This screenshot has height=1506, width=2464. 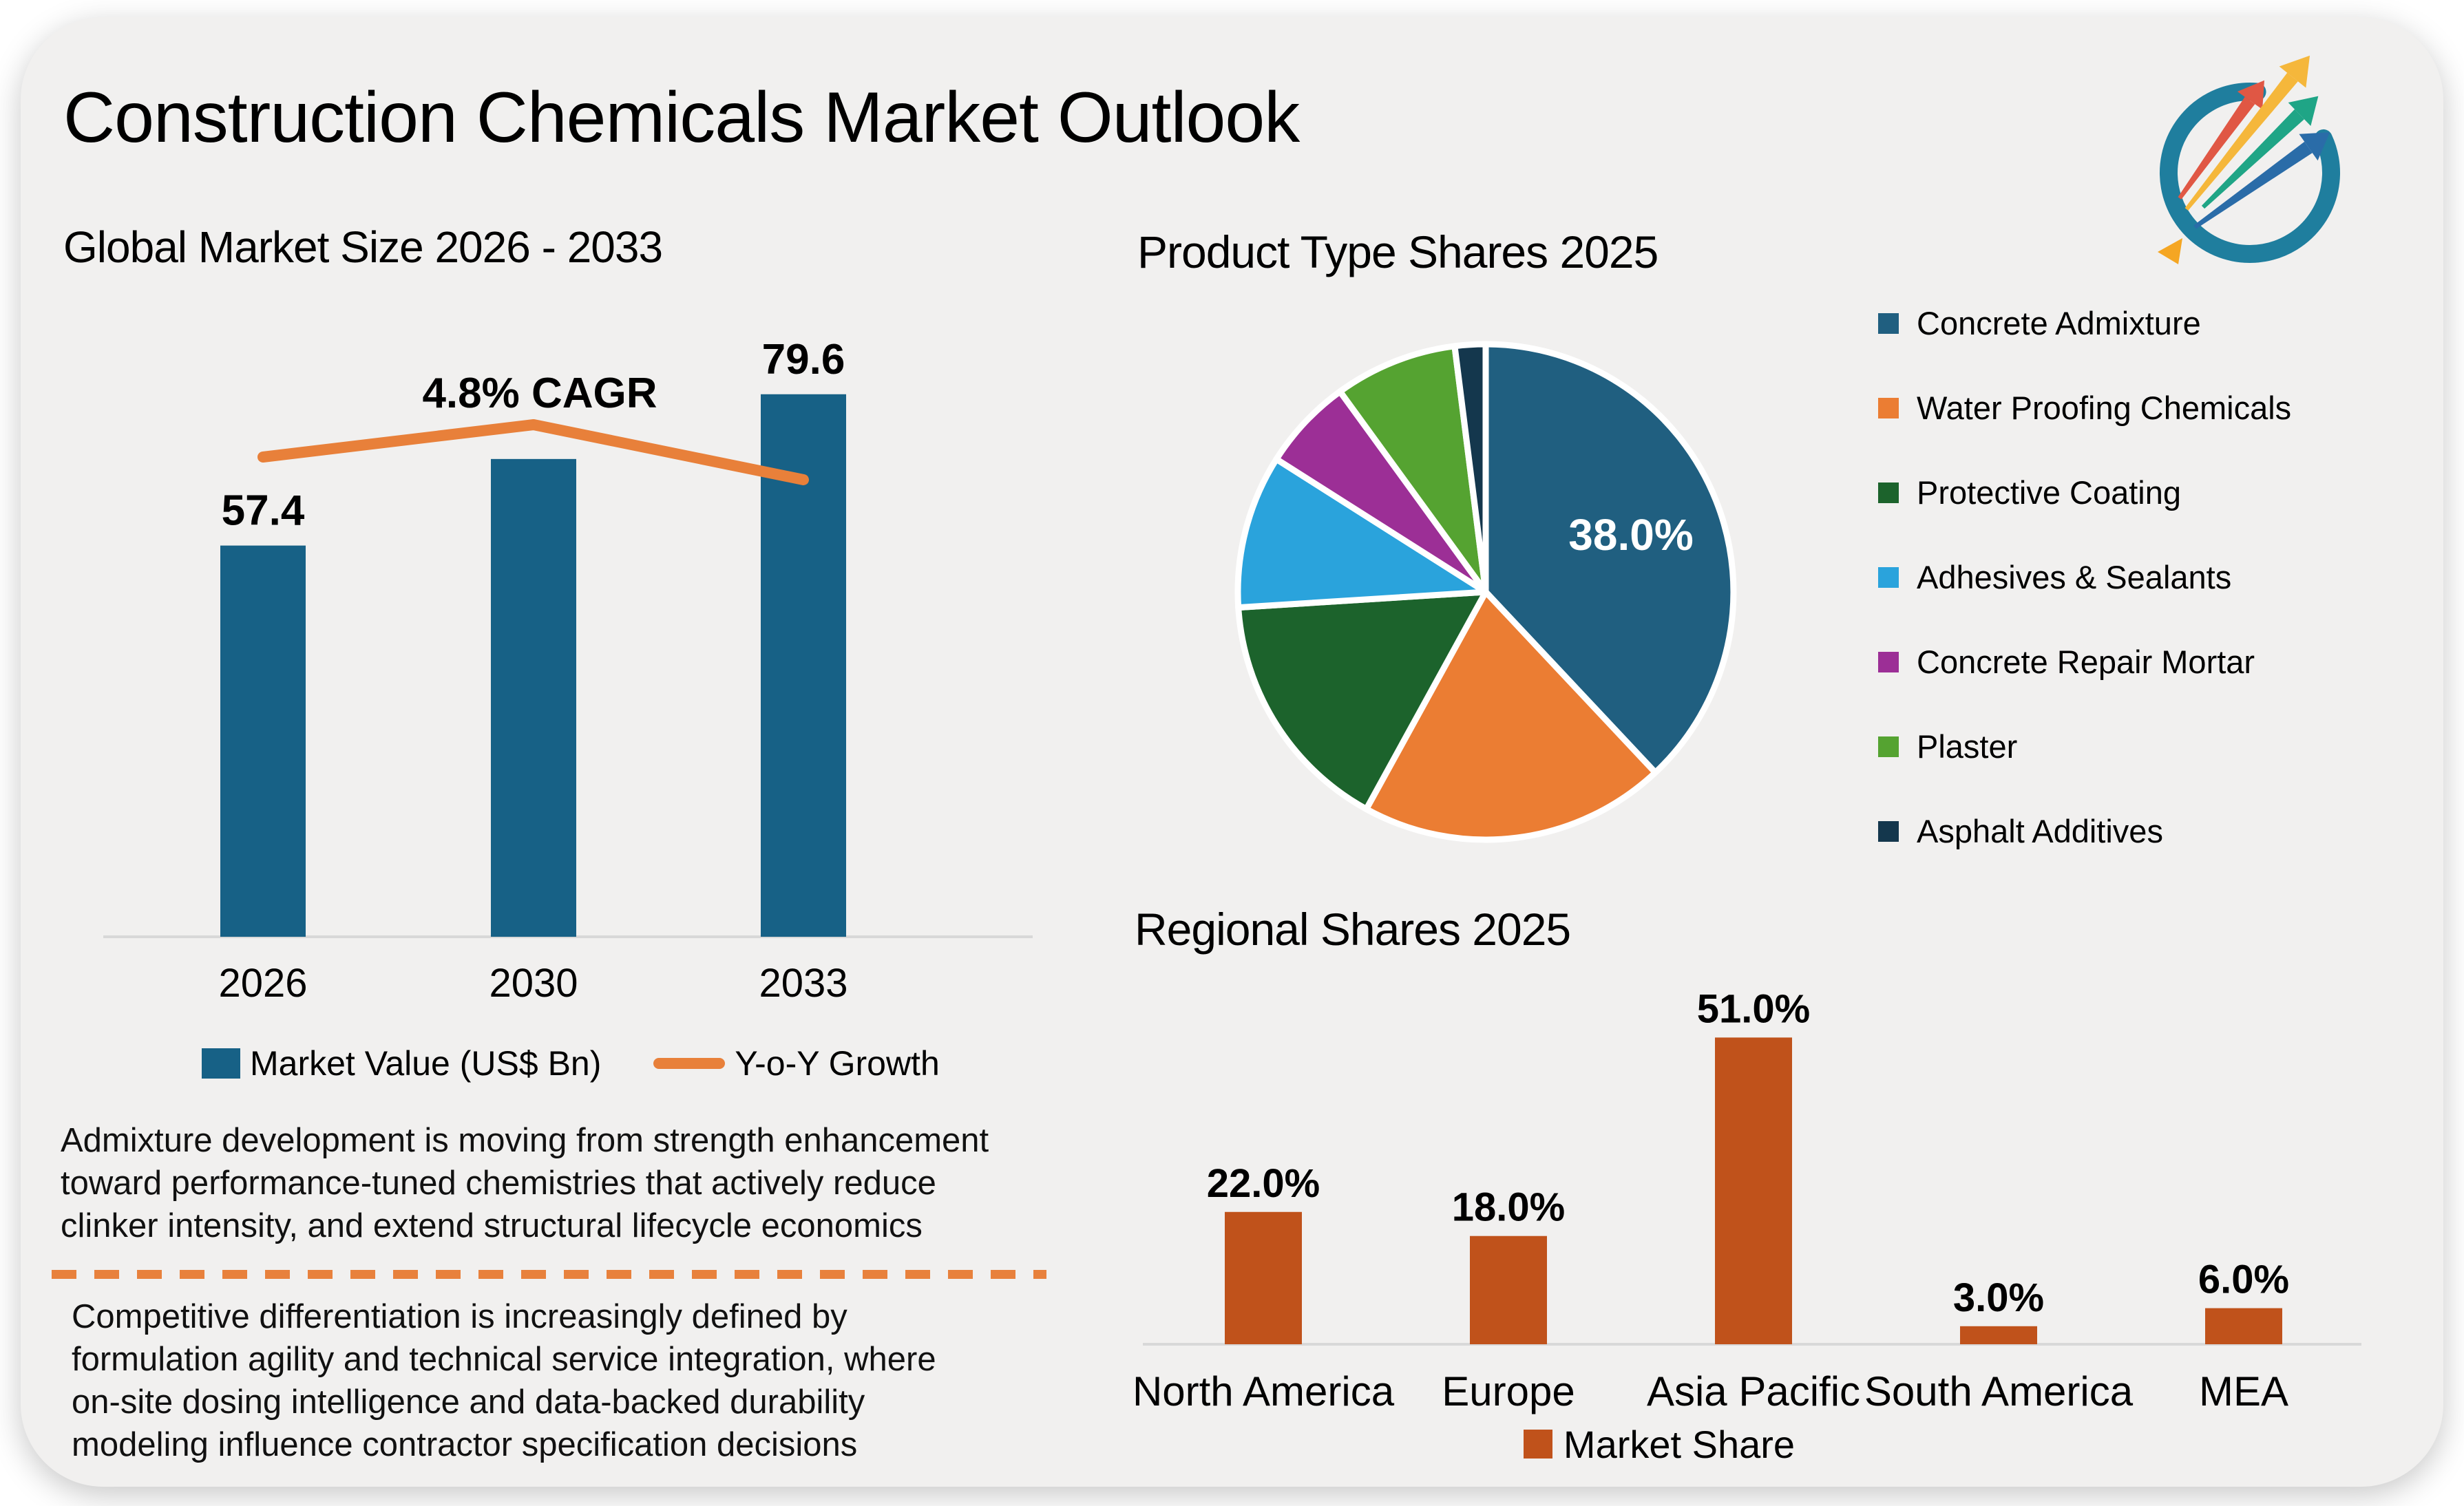 I want to click on bar-north-america, so click(x=1263, y=1277).